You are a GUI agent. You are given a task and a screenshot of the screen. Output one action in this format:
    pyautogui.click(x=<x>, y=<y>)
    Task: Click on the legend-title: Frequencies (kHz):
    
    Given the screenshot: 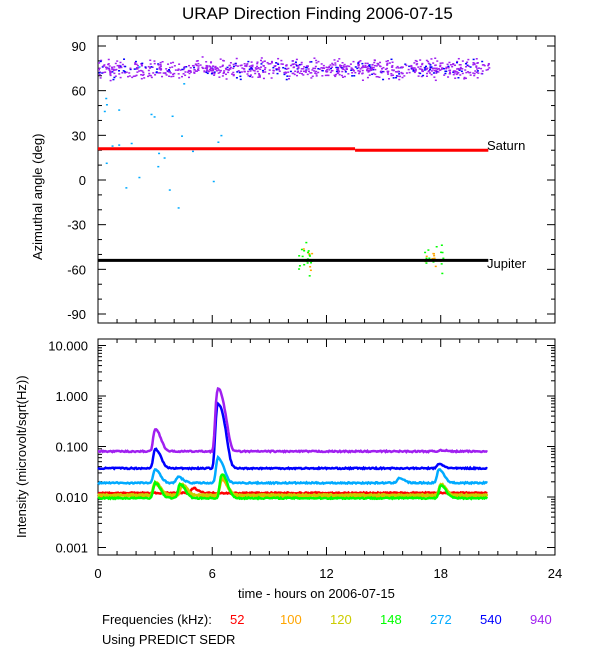 What is the action you would take?
    pyautogui.click(x=157, y=619)
    